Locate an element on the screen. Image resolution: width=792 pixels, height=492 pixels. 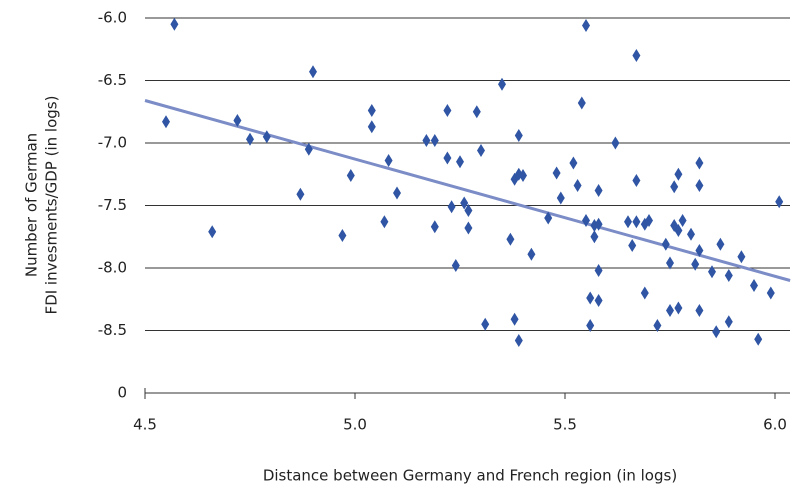
y-axis-label-line: FDI invesments/GDP (in logs) is located at coordinates (52, 205).